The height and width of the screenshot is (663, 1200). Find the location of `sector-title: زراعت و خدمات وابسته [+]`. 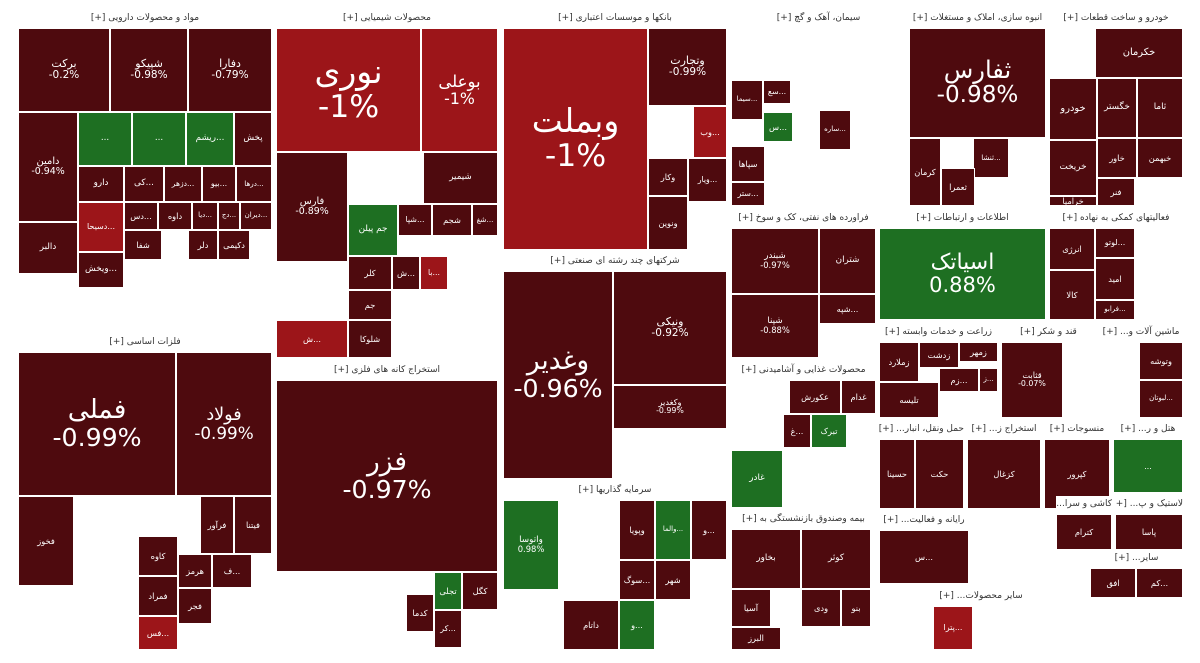

sector-title: زراعت و خدمات وابسته [+] is located at coordinates (938, 332).